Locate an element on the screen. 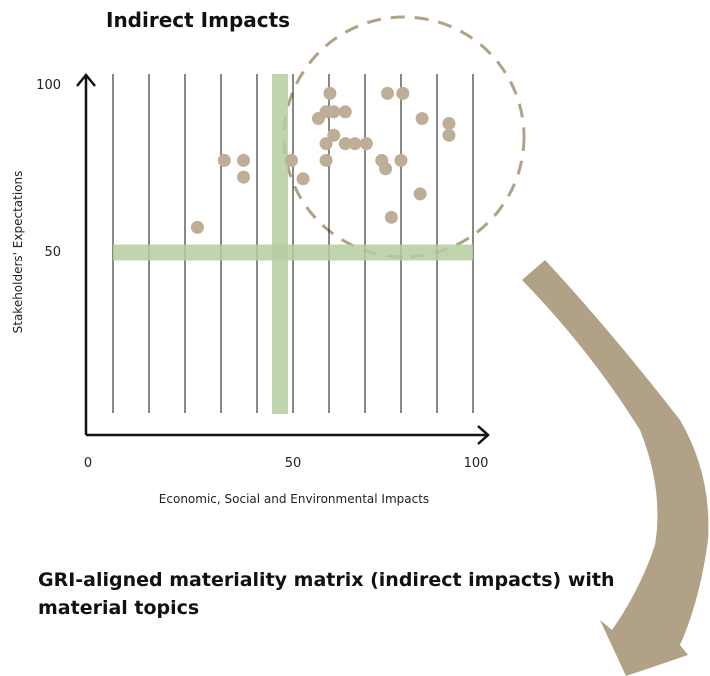  focus-circle is located at coordinates (404, 137).